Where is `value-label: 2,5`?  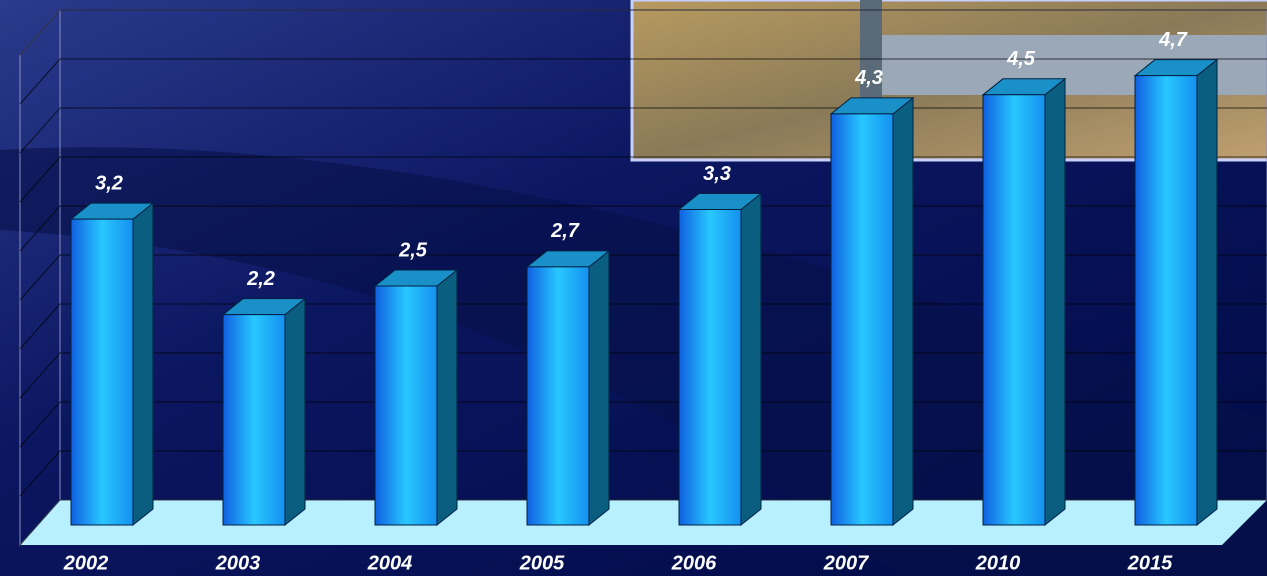 value-label: 2,5 is located at coordinates (413, 250).